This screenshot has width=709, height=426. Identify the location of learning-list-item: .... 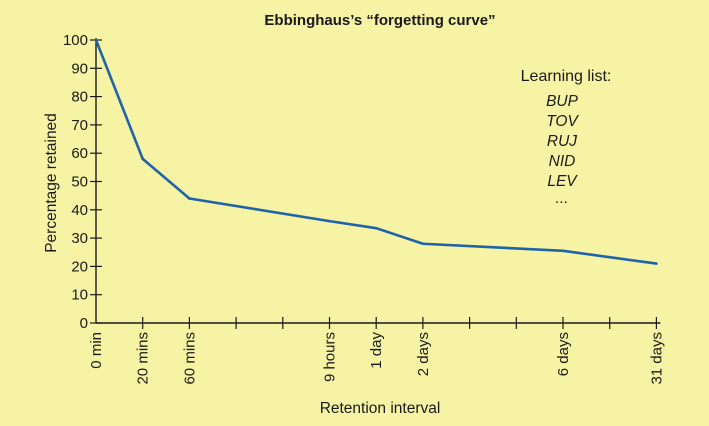
(562, 198).